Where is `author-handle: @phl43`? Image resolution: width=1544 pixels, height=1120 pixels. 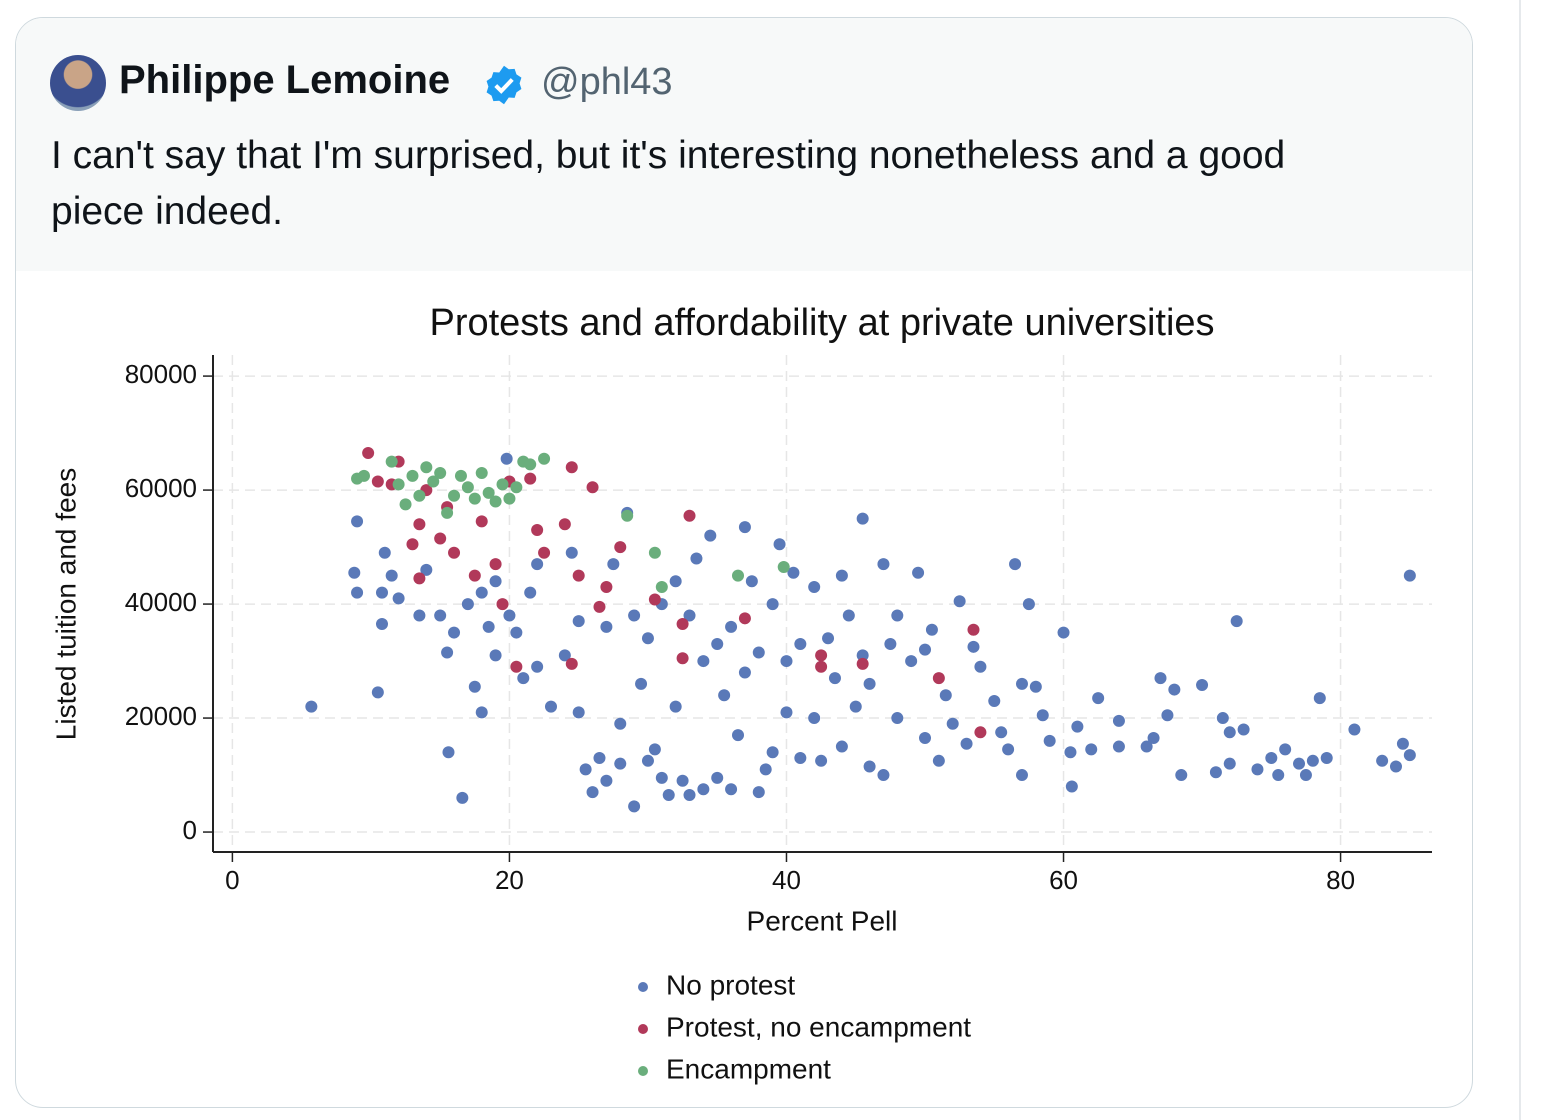 author-handle: @phl43 is located at coordinates (607, 82).